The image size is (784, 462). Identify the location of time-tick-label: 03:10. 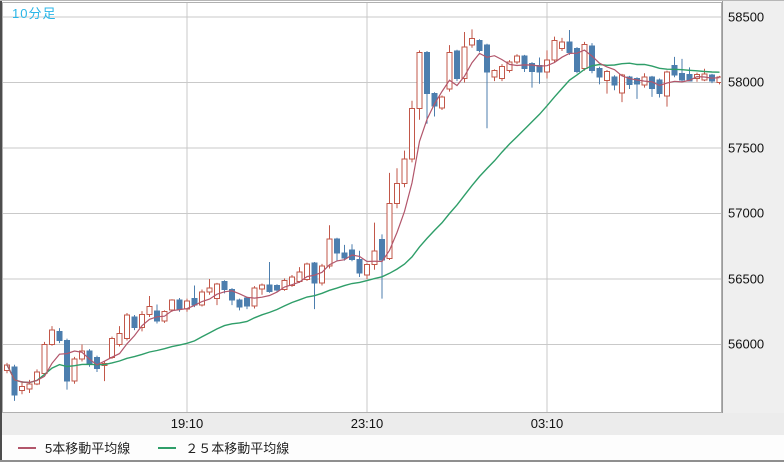
(547, 423).